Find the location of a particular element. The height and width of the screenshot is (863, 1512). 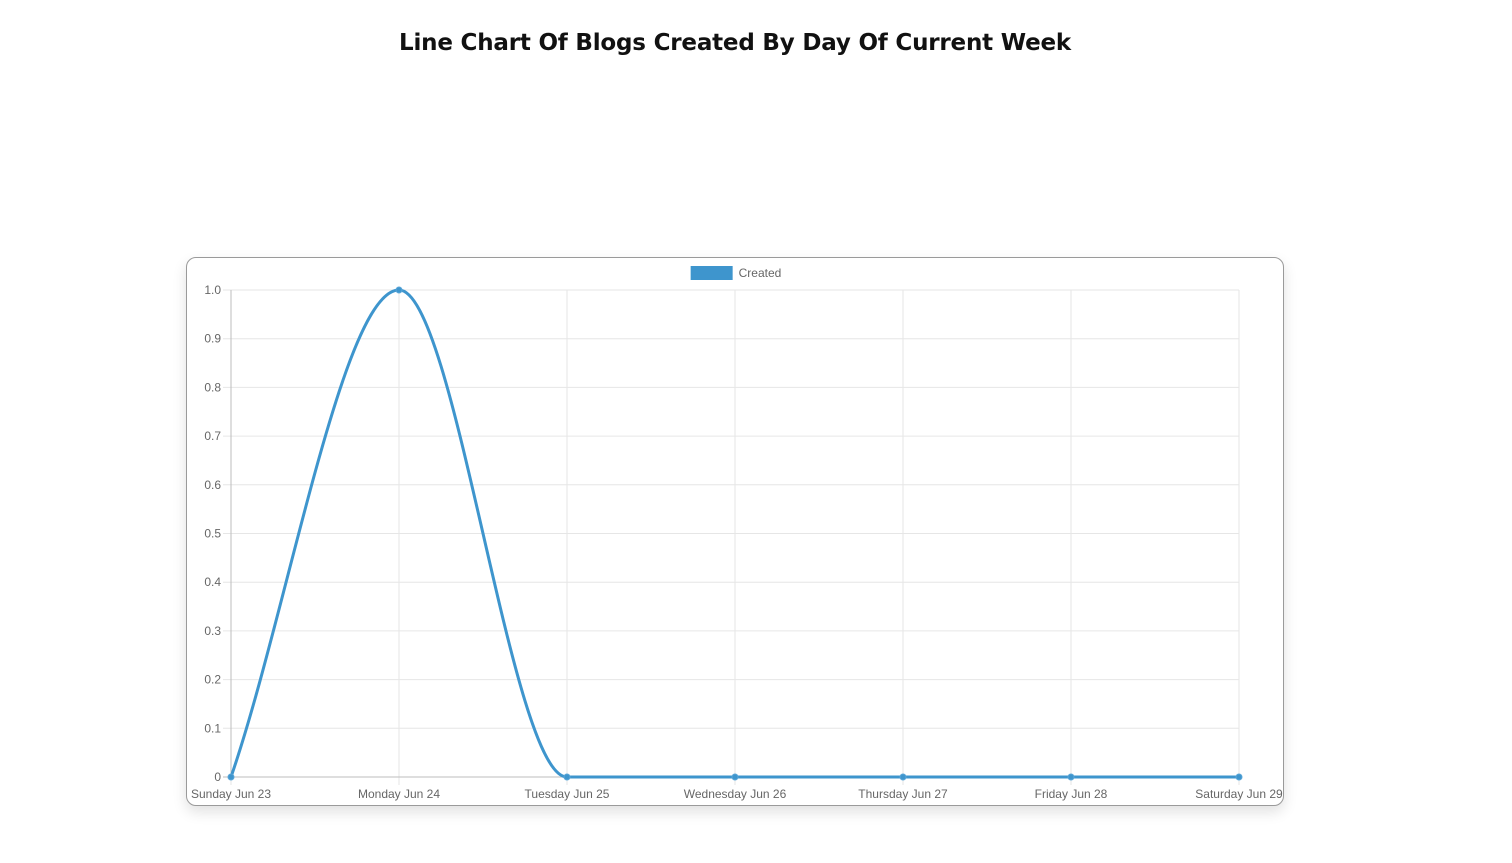

x-tick-label: Tuesday Jun 25 is located at coordinates (567, 794).